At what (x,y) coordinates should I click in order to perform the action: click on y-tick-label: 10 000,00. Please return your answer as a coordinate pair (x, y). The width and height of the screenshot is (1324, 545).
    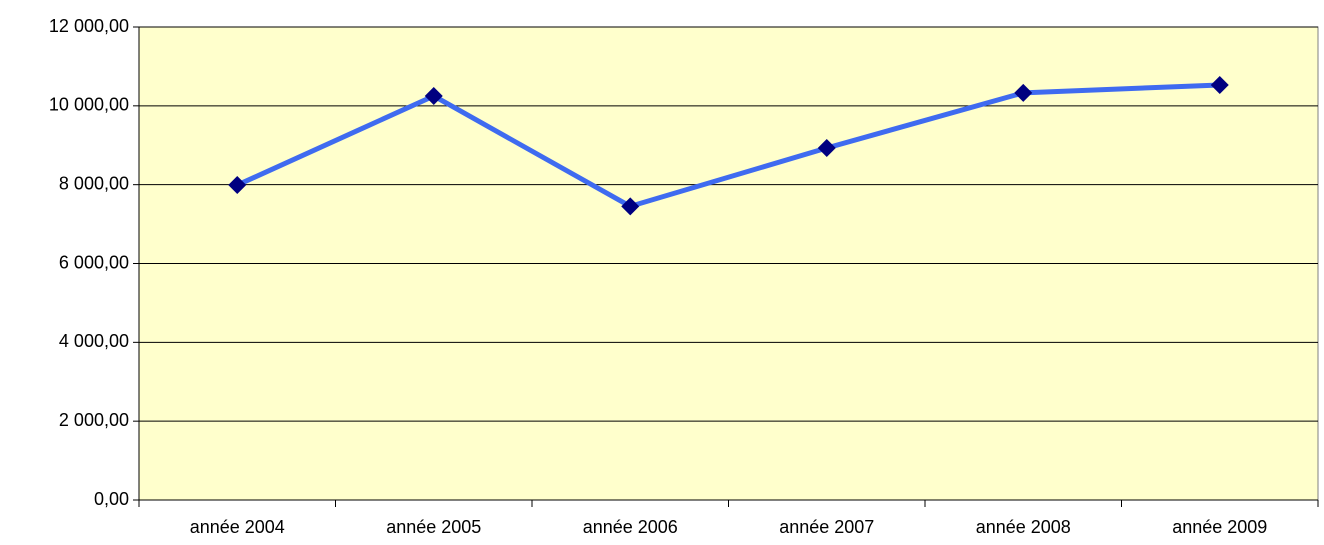
    Looking at the image, I should click on (89, 105).